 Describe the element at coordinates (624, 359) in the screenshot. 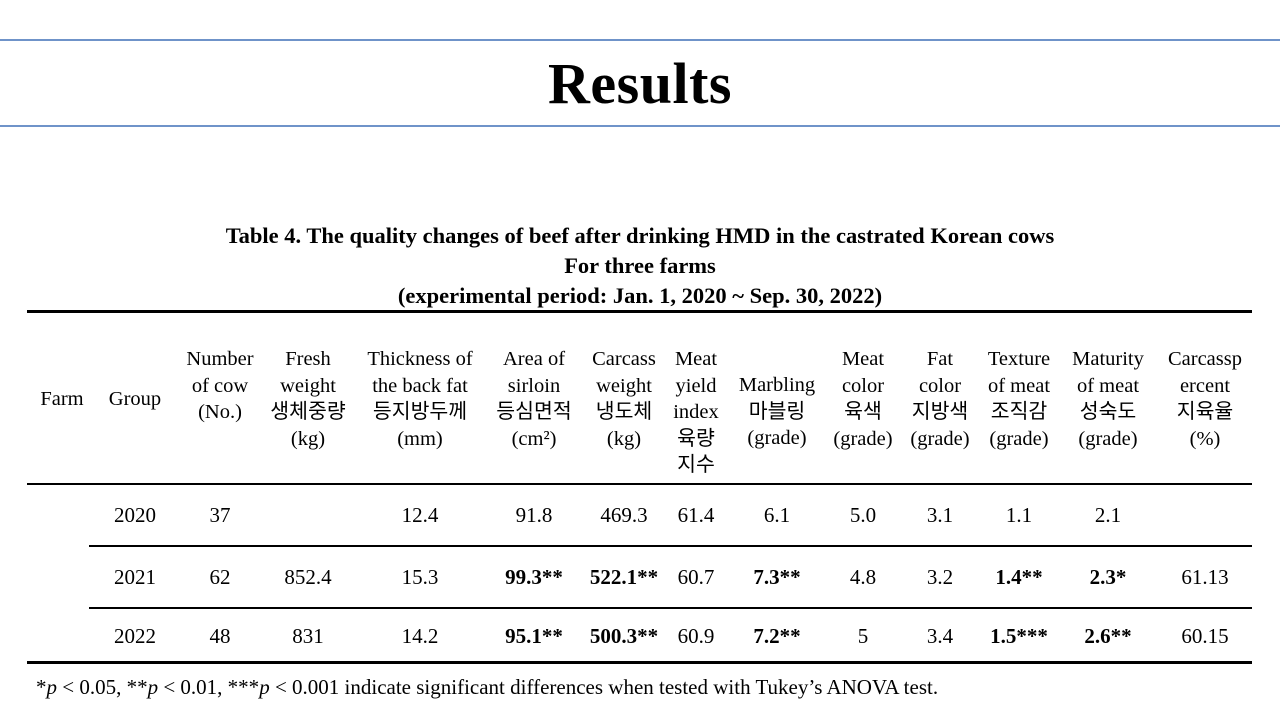

I see `column-header-line: Carcass` at that location.